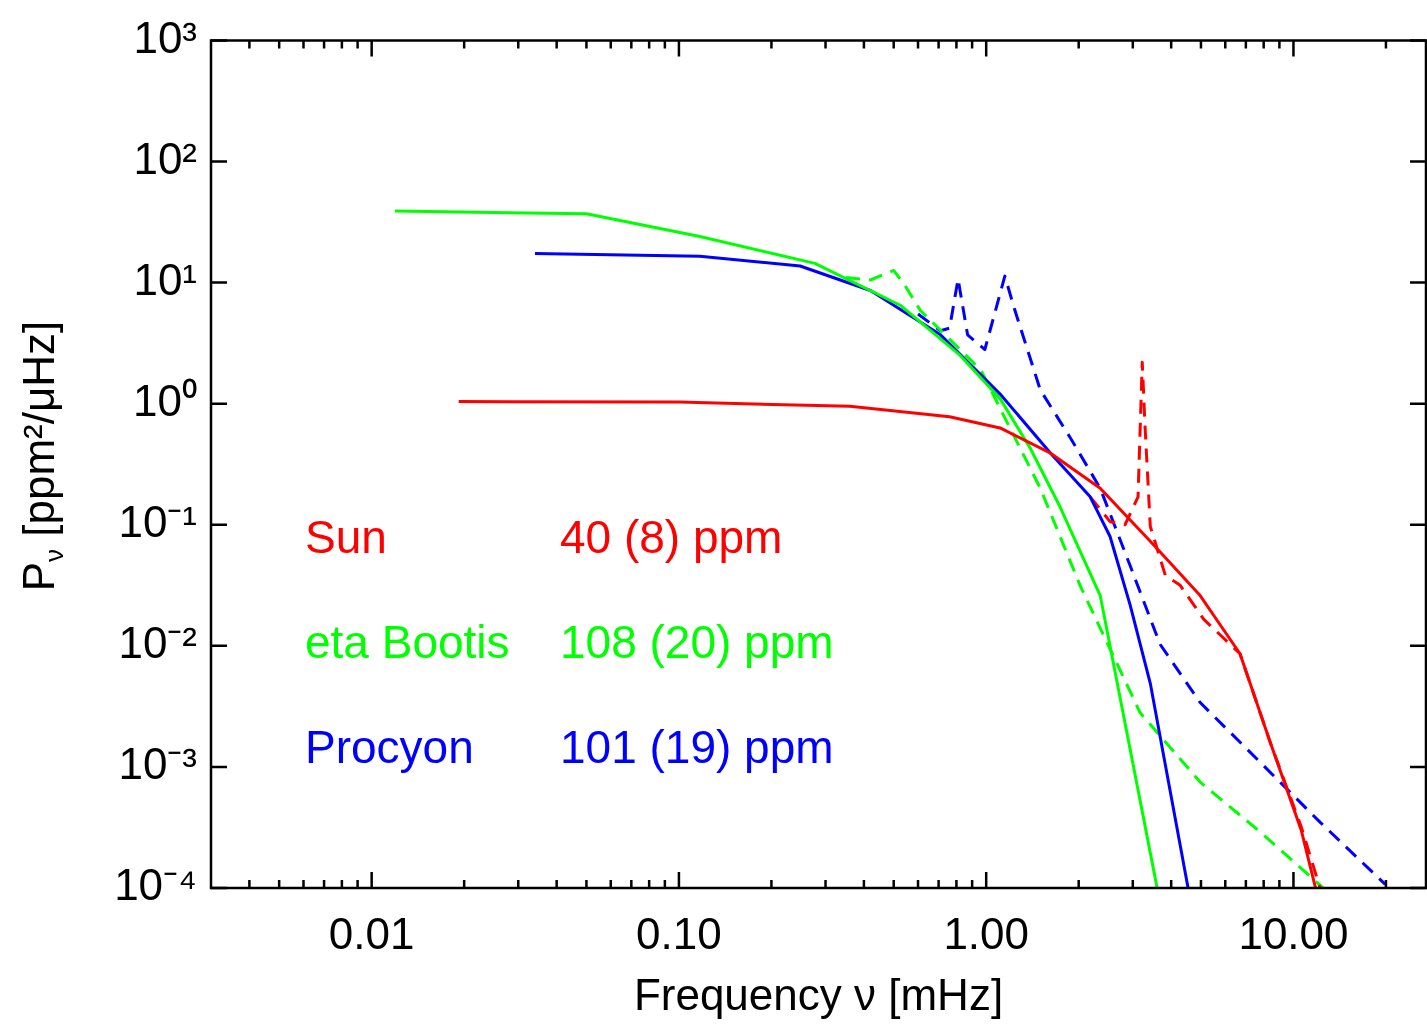 The height and width of the screenshot is (1024, 1427). Describe the element at coordinates (165, 400) in the screenshot. I see `y-tick-label: 10⁰` at that location.